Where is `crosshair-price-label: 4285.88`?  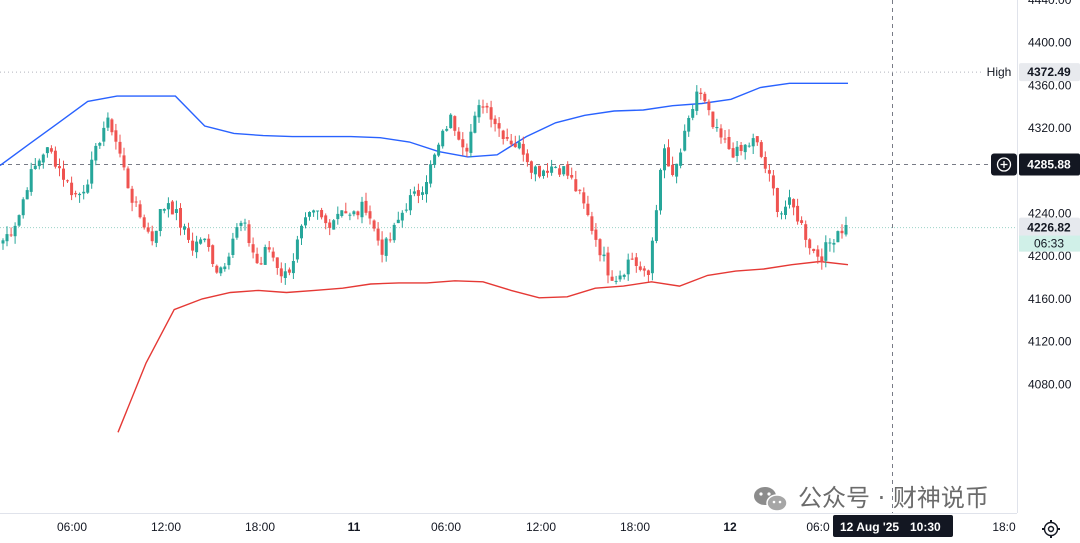
crosshair-price-label: 4285.88 is located at coordinates (1035, 164).